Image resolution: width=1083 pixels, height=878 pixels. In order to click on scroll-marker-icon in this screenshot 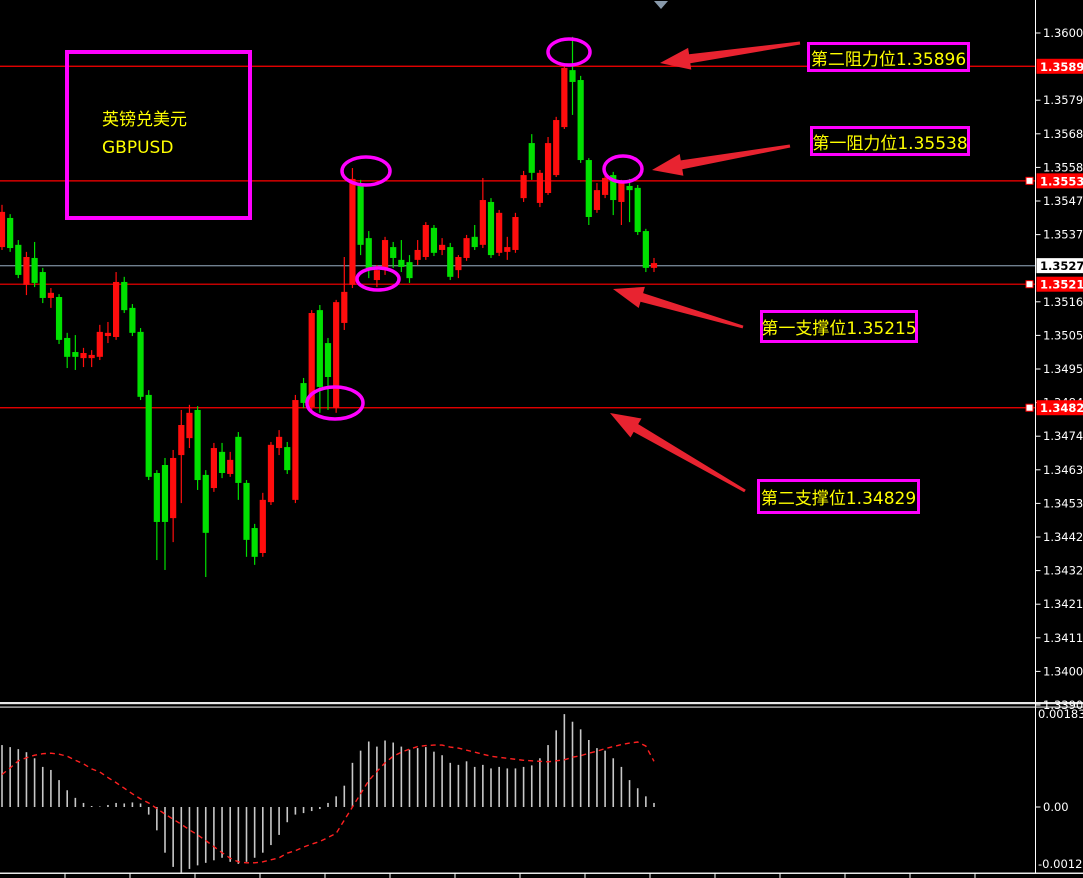, I will do `click(661, 5)`.